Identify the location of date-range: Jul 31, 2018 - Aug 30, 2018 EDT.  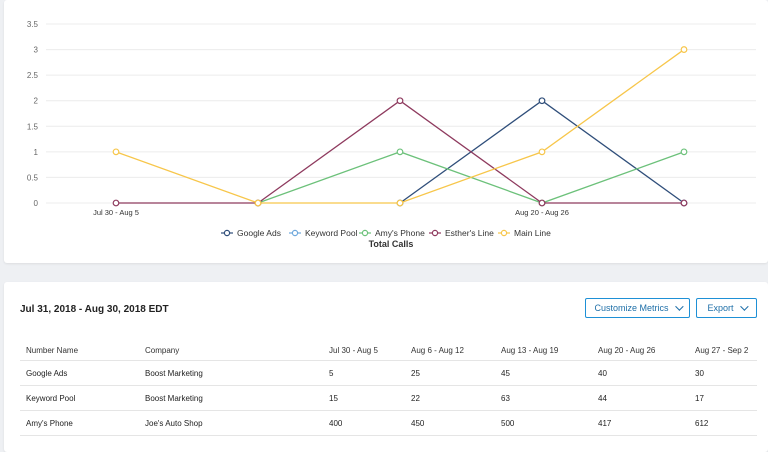
(94, 309).